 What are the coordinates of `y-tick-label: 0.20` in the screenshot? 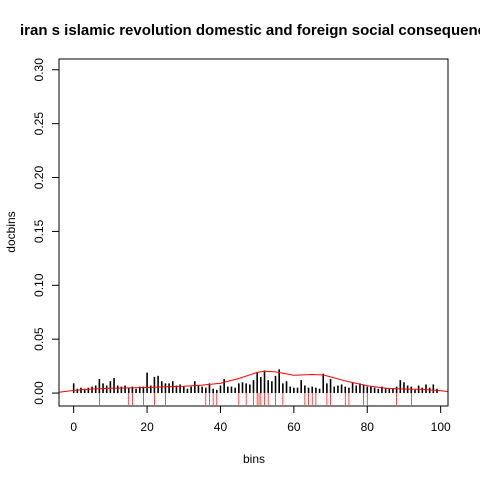 It's located at (39, 178).